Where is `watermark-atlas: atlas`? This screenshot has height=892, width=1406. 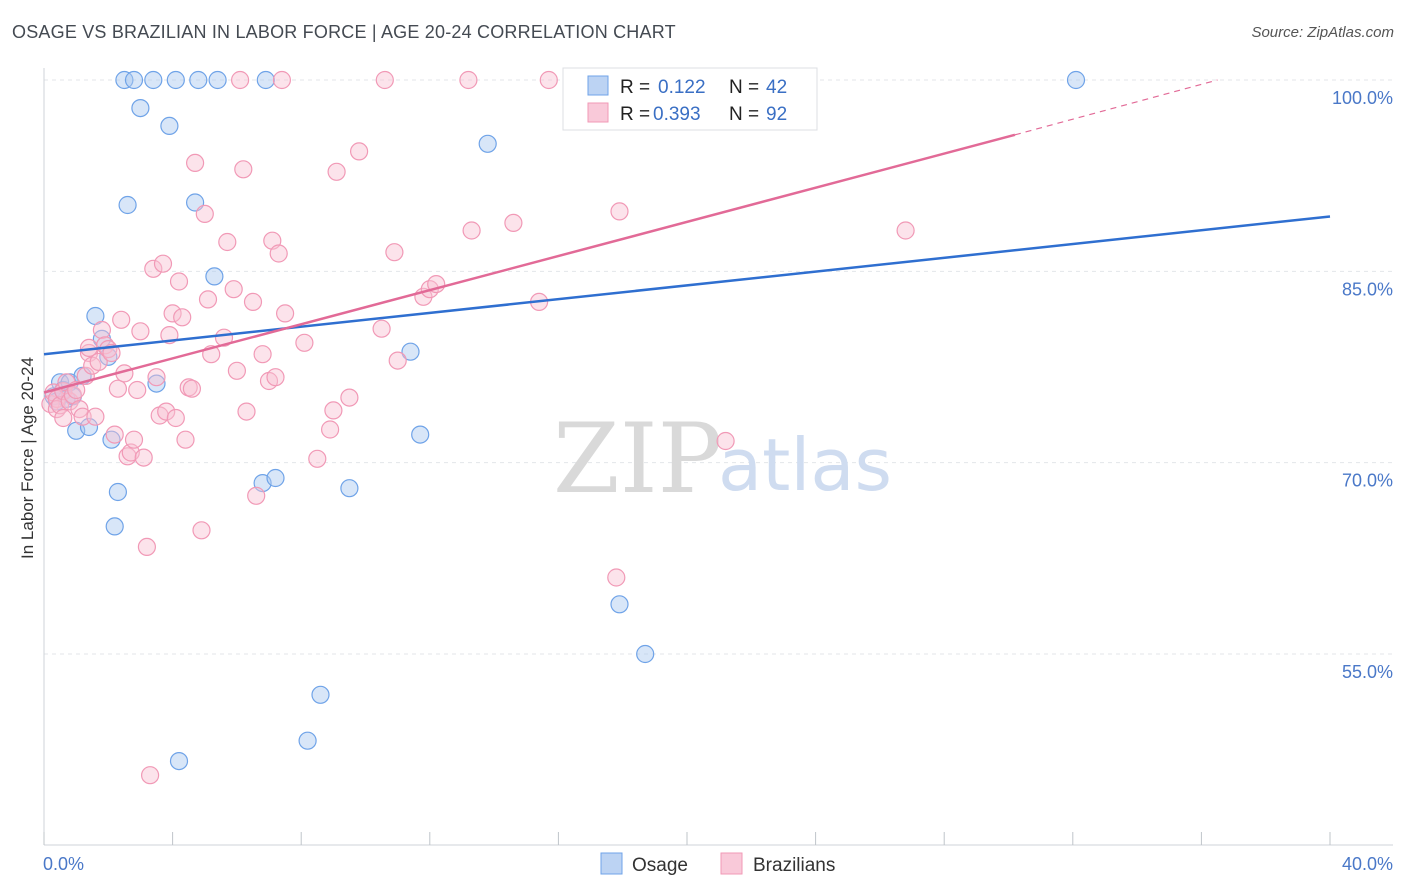
watermark-atlas: atlas is located at coordinates (805, 465).